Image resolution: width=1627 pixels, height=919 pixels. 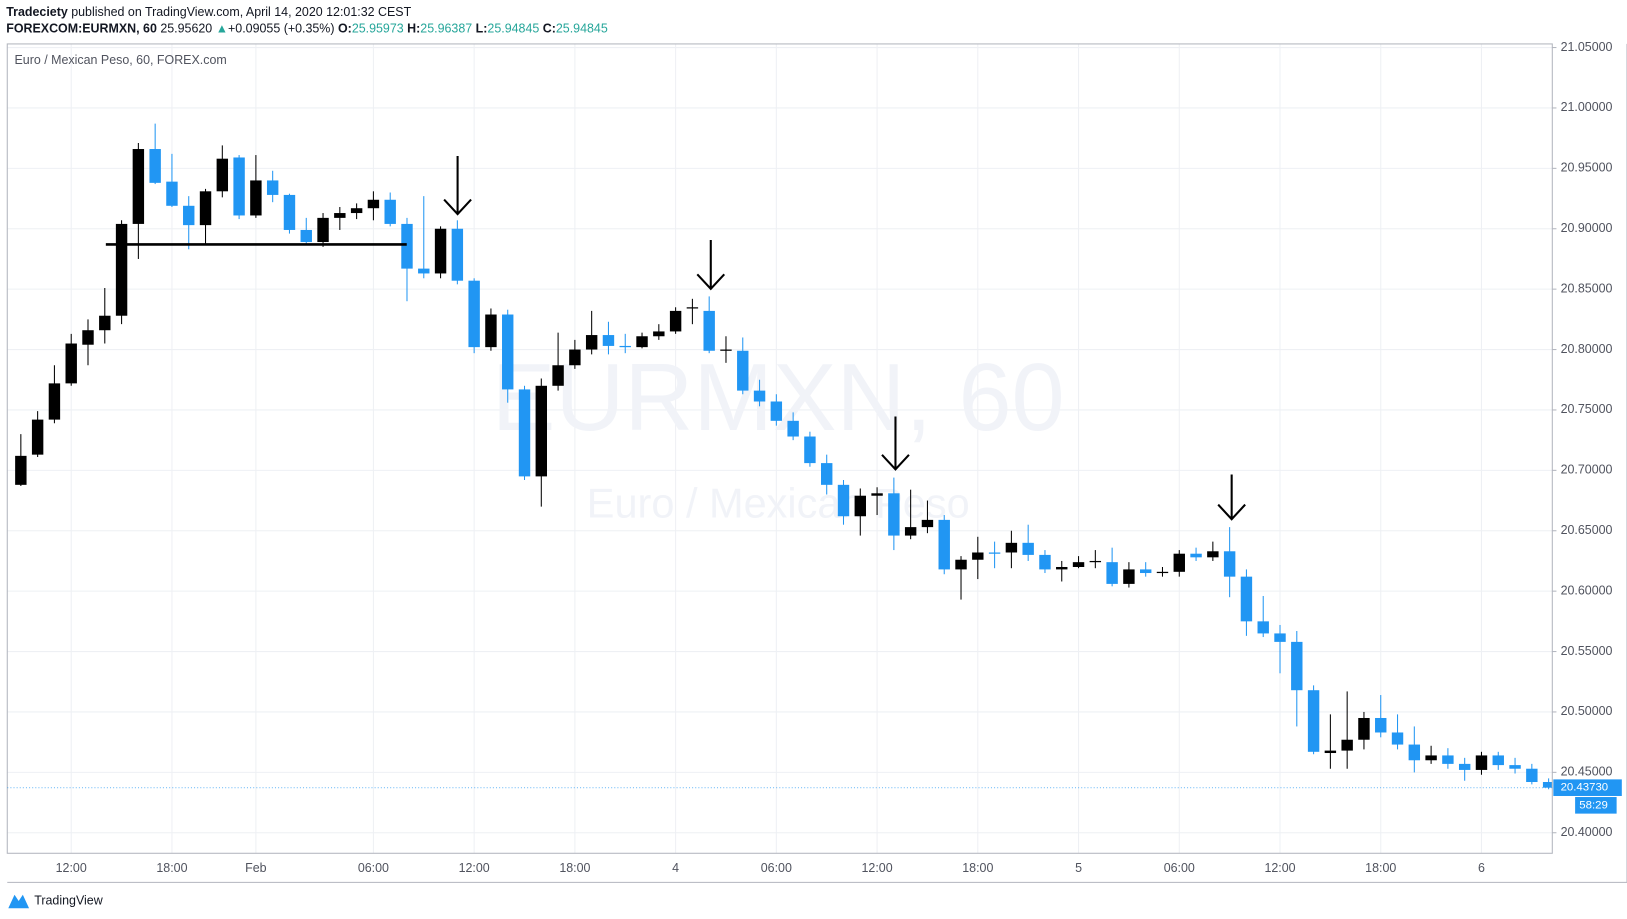 I want to click on change-icon: ▲, so click(x=222, y=29).